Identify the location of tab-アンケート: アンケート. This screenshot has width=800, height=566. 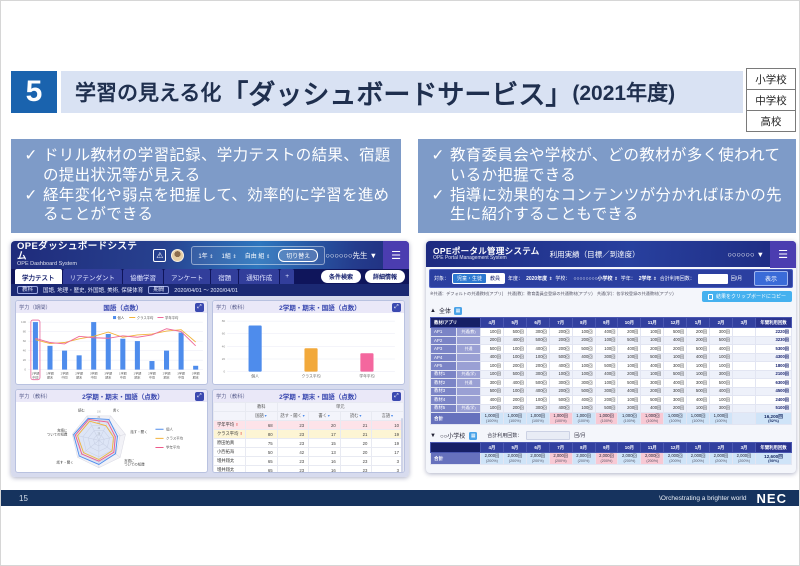
(187, 276).